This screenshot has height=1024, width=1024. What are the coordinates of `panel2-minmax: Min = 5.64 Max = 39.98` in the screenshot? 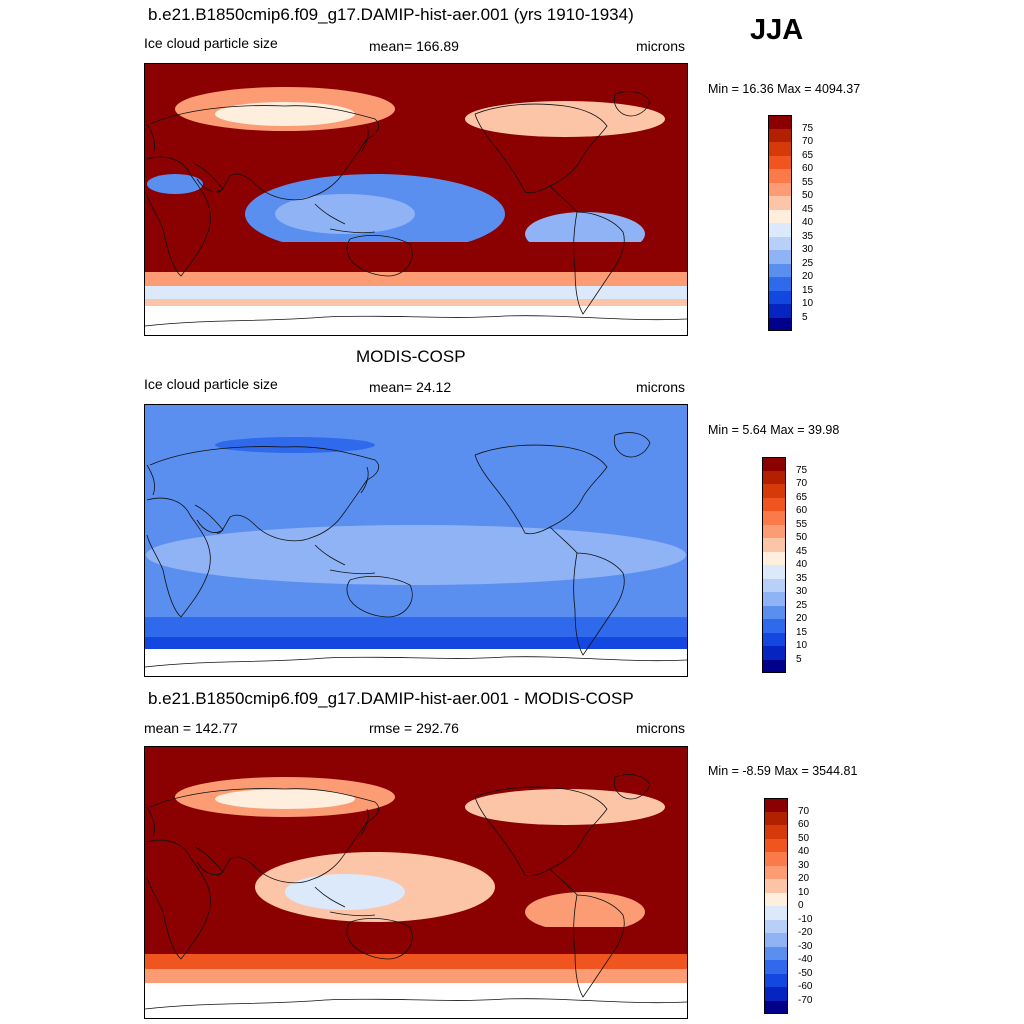 It's located at (774, 430).